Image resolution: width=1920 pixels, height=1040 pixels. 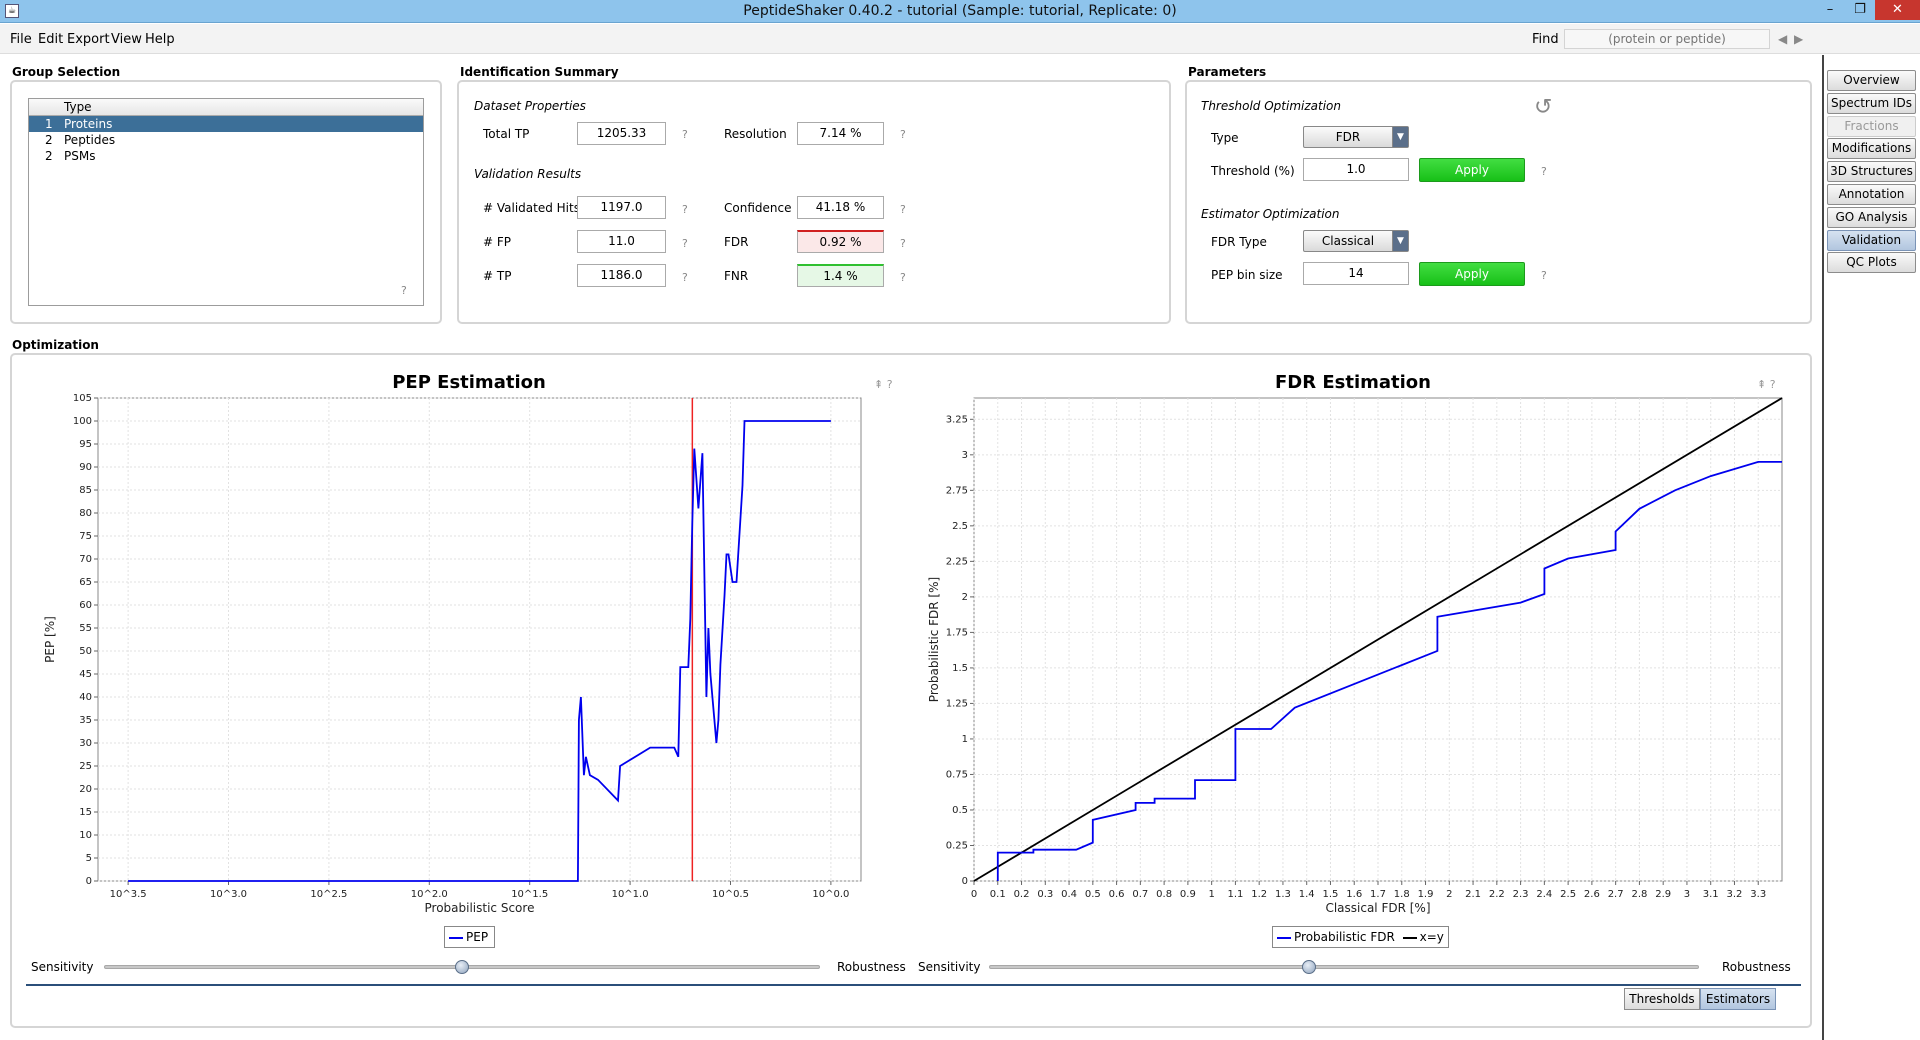 I want to click on fdr-tick-label-y: 0.25, so click(x=957, y=845).